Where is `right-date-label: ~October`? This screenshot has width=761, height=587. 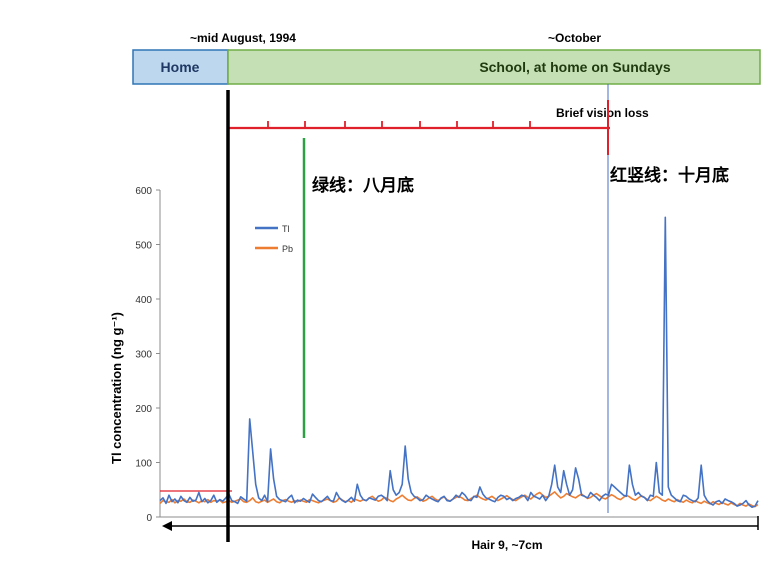
right-date-label: ~October is located at coordinates (574, 38).